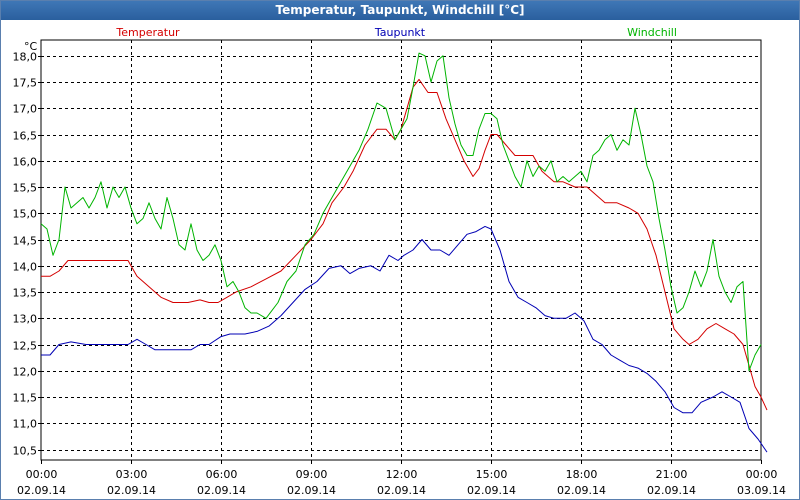 This screenshot has width=800, height=500. Describe the element at coordinates (402, 474) in the screenshot. I see `x-tick-time-label: 12:00` at that location.